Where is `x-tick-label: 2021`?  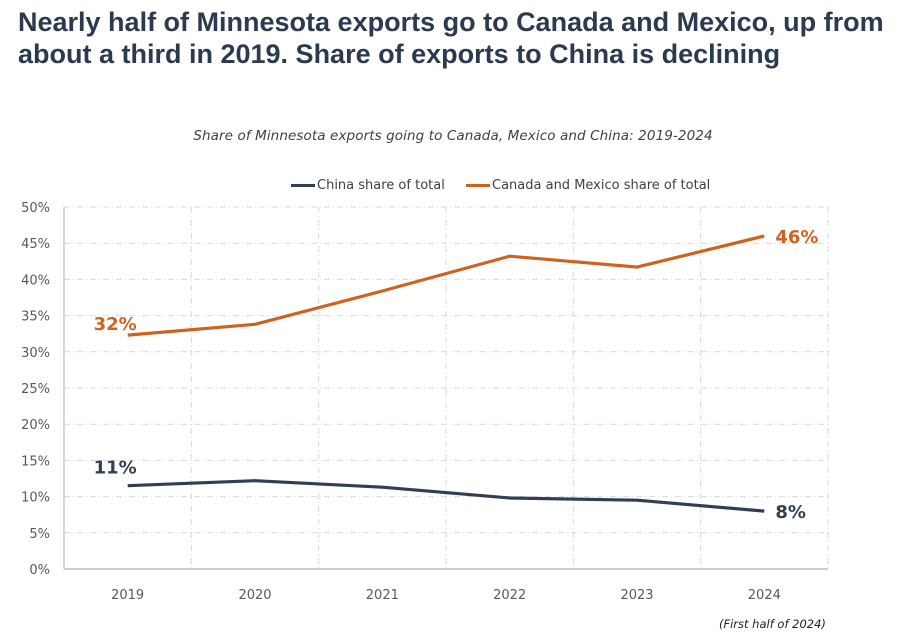 x-tick-label: 2021 is located at coordinates (382, 595).